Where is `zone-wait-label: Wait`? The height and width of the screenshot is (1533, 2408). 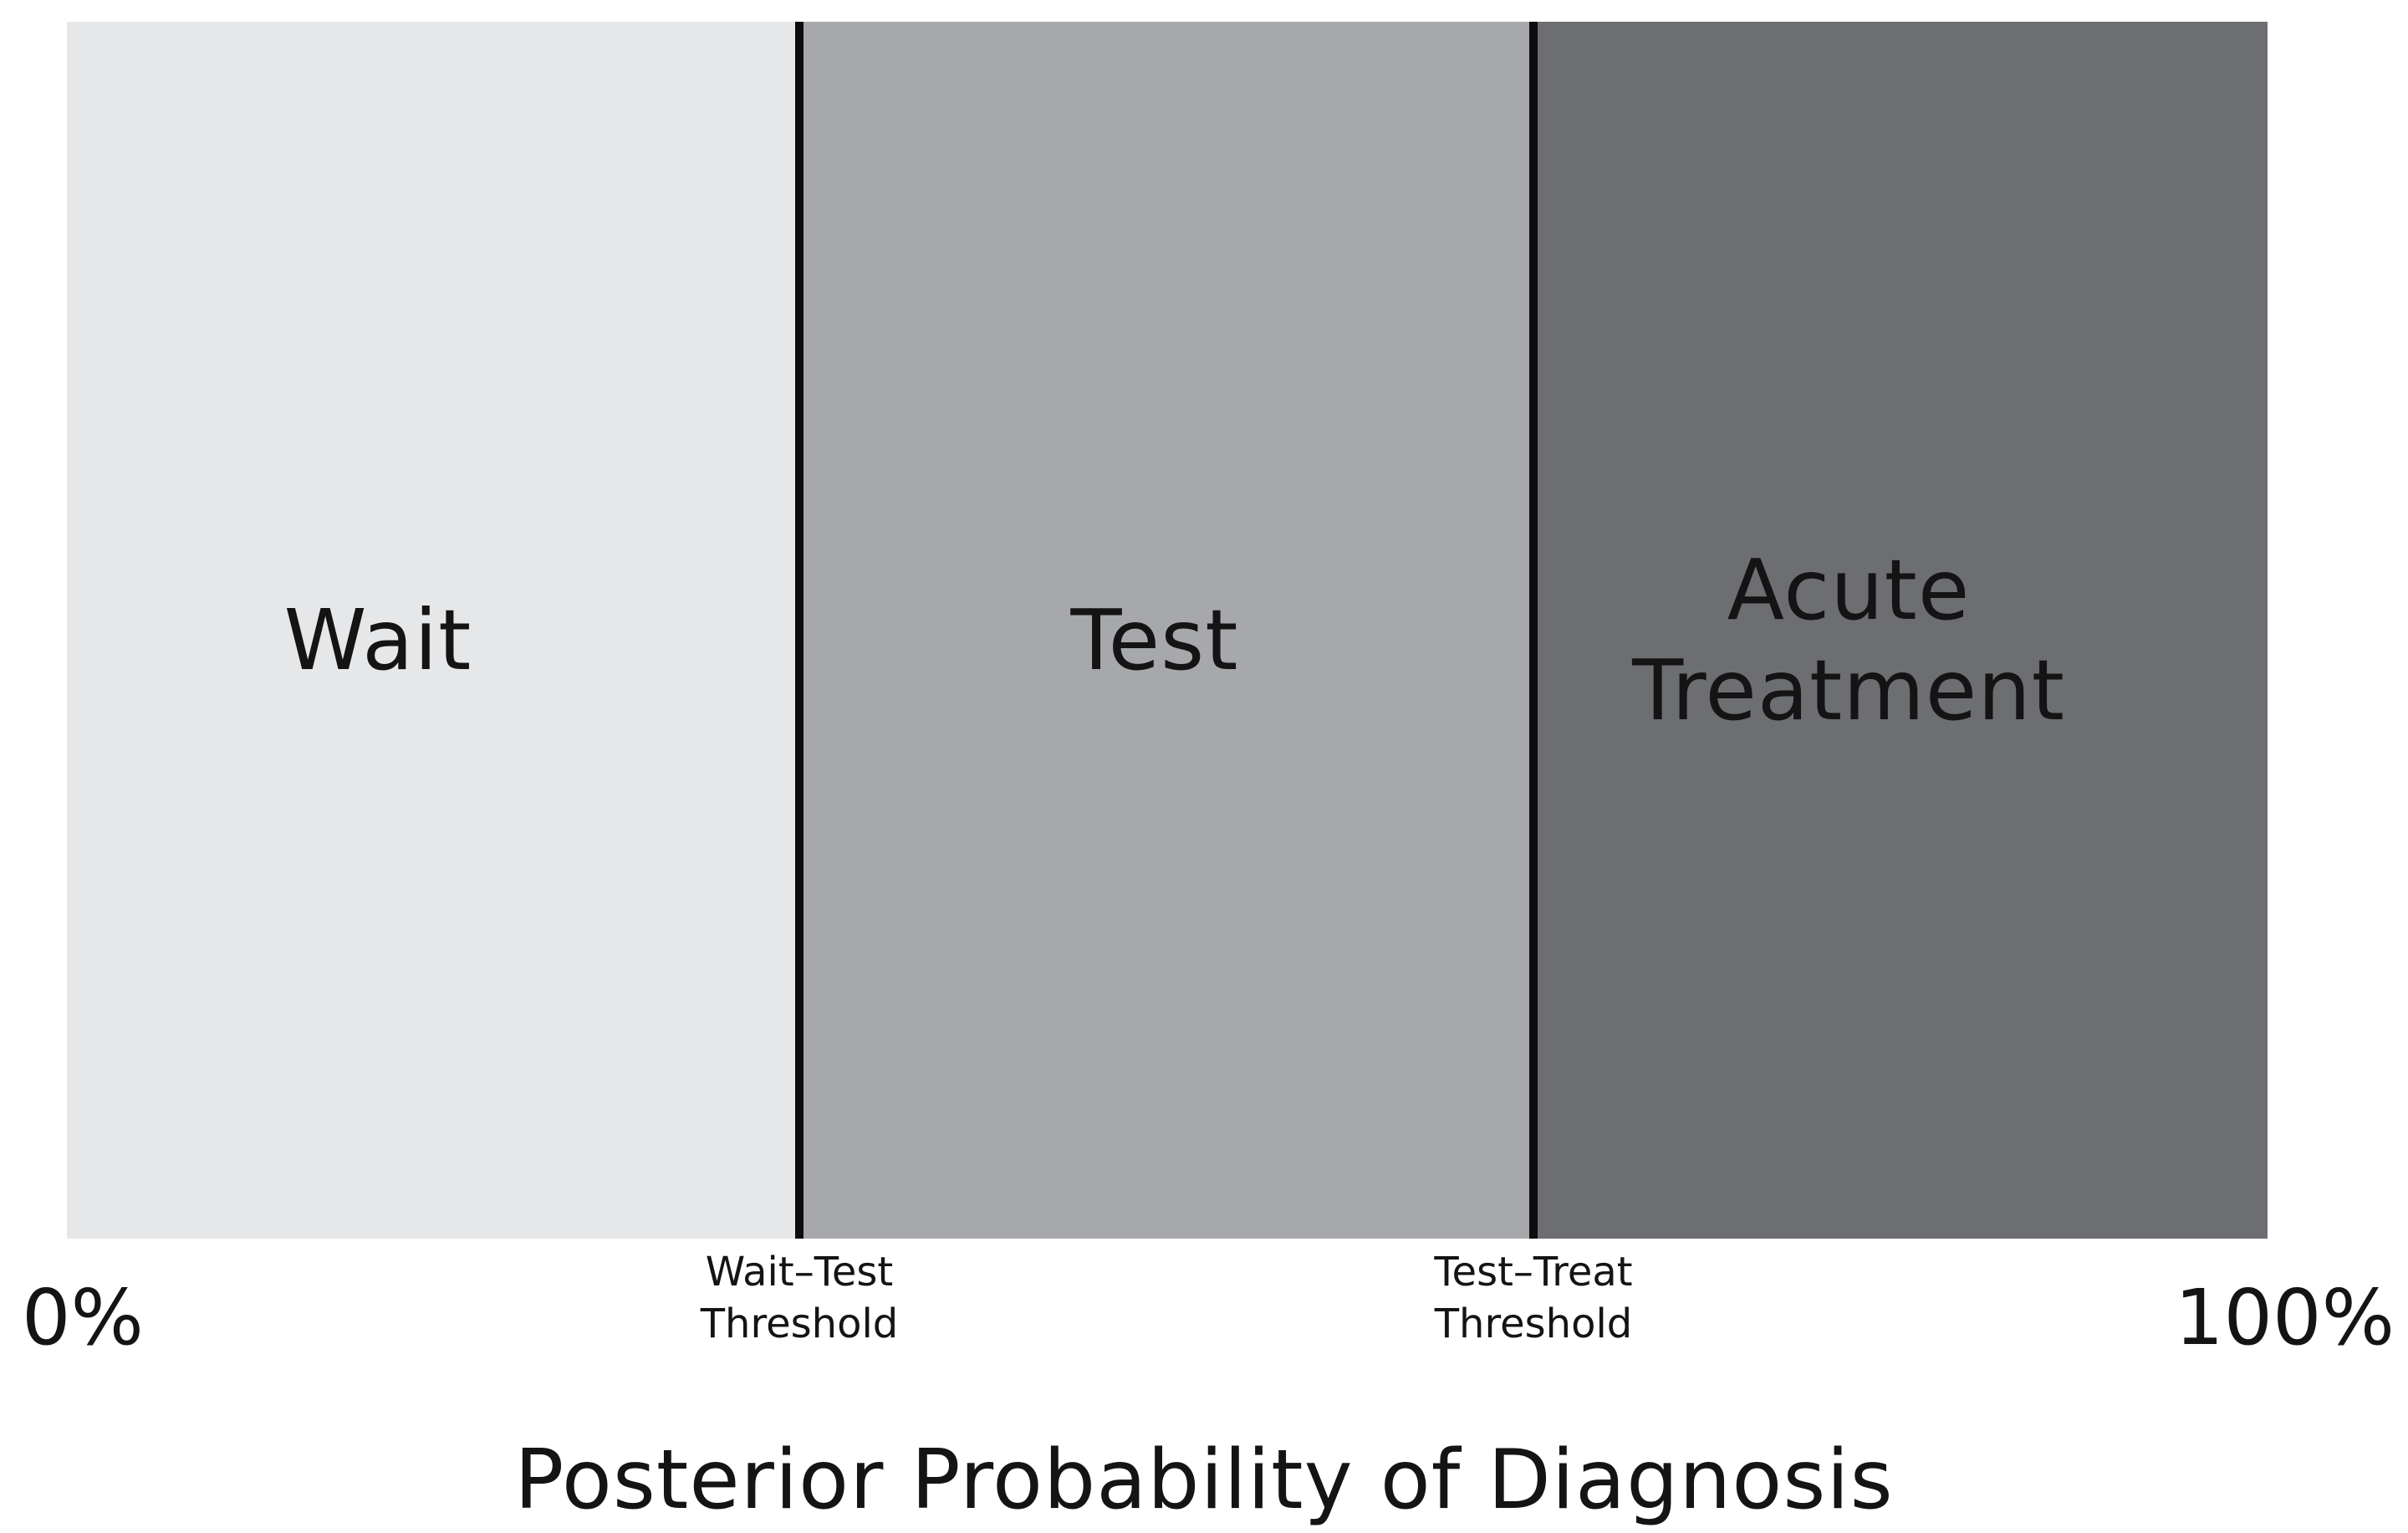 zone-wait-label: Wait is located at coordinates (377, 639).